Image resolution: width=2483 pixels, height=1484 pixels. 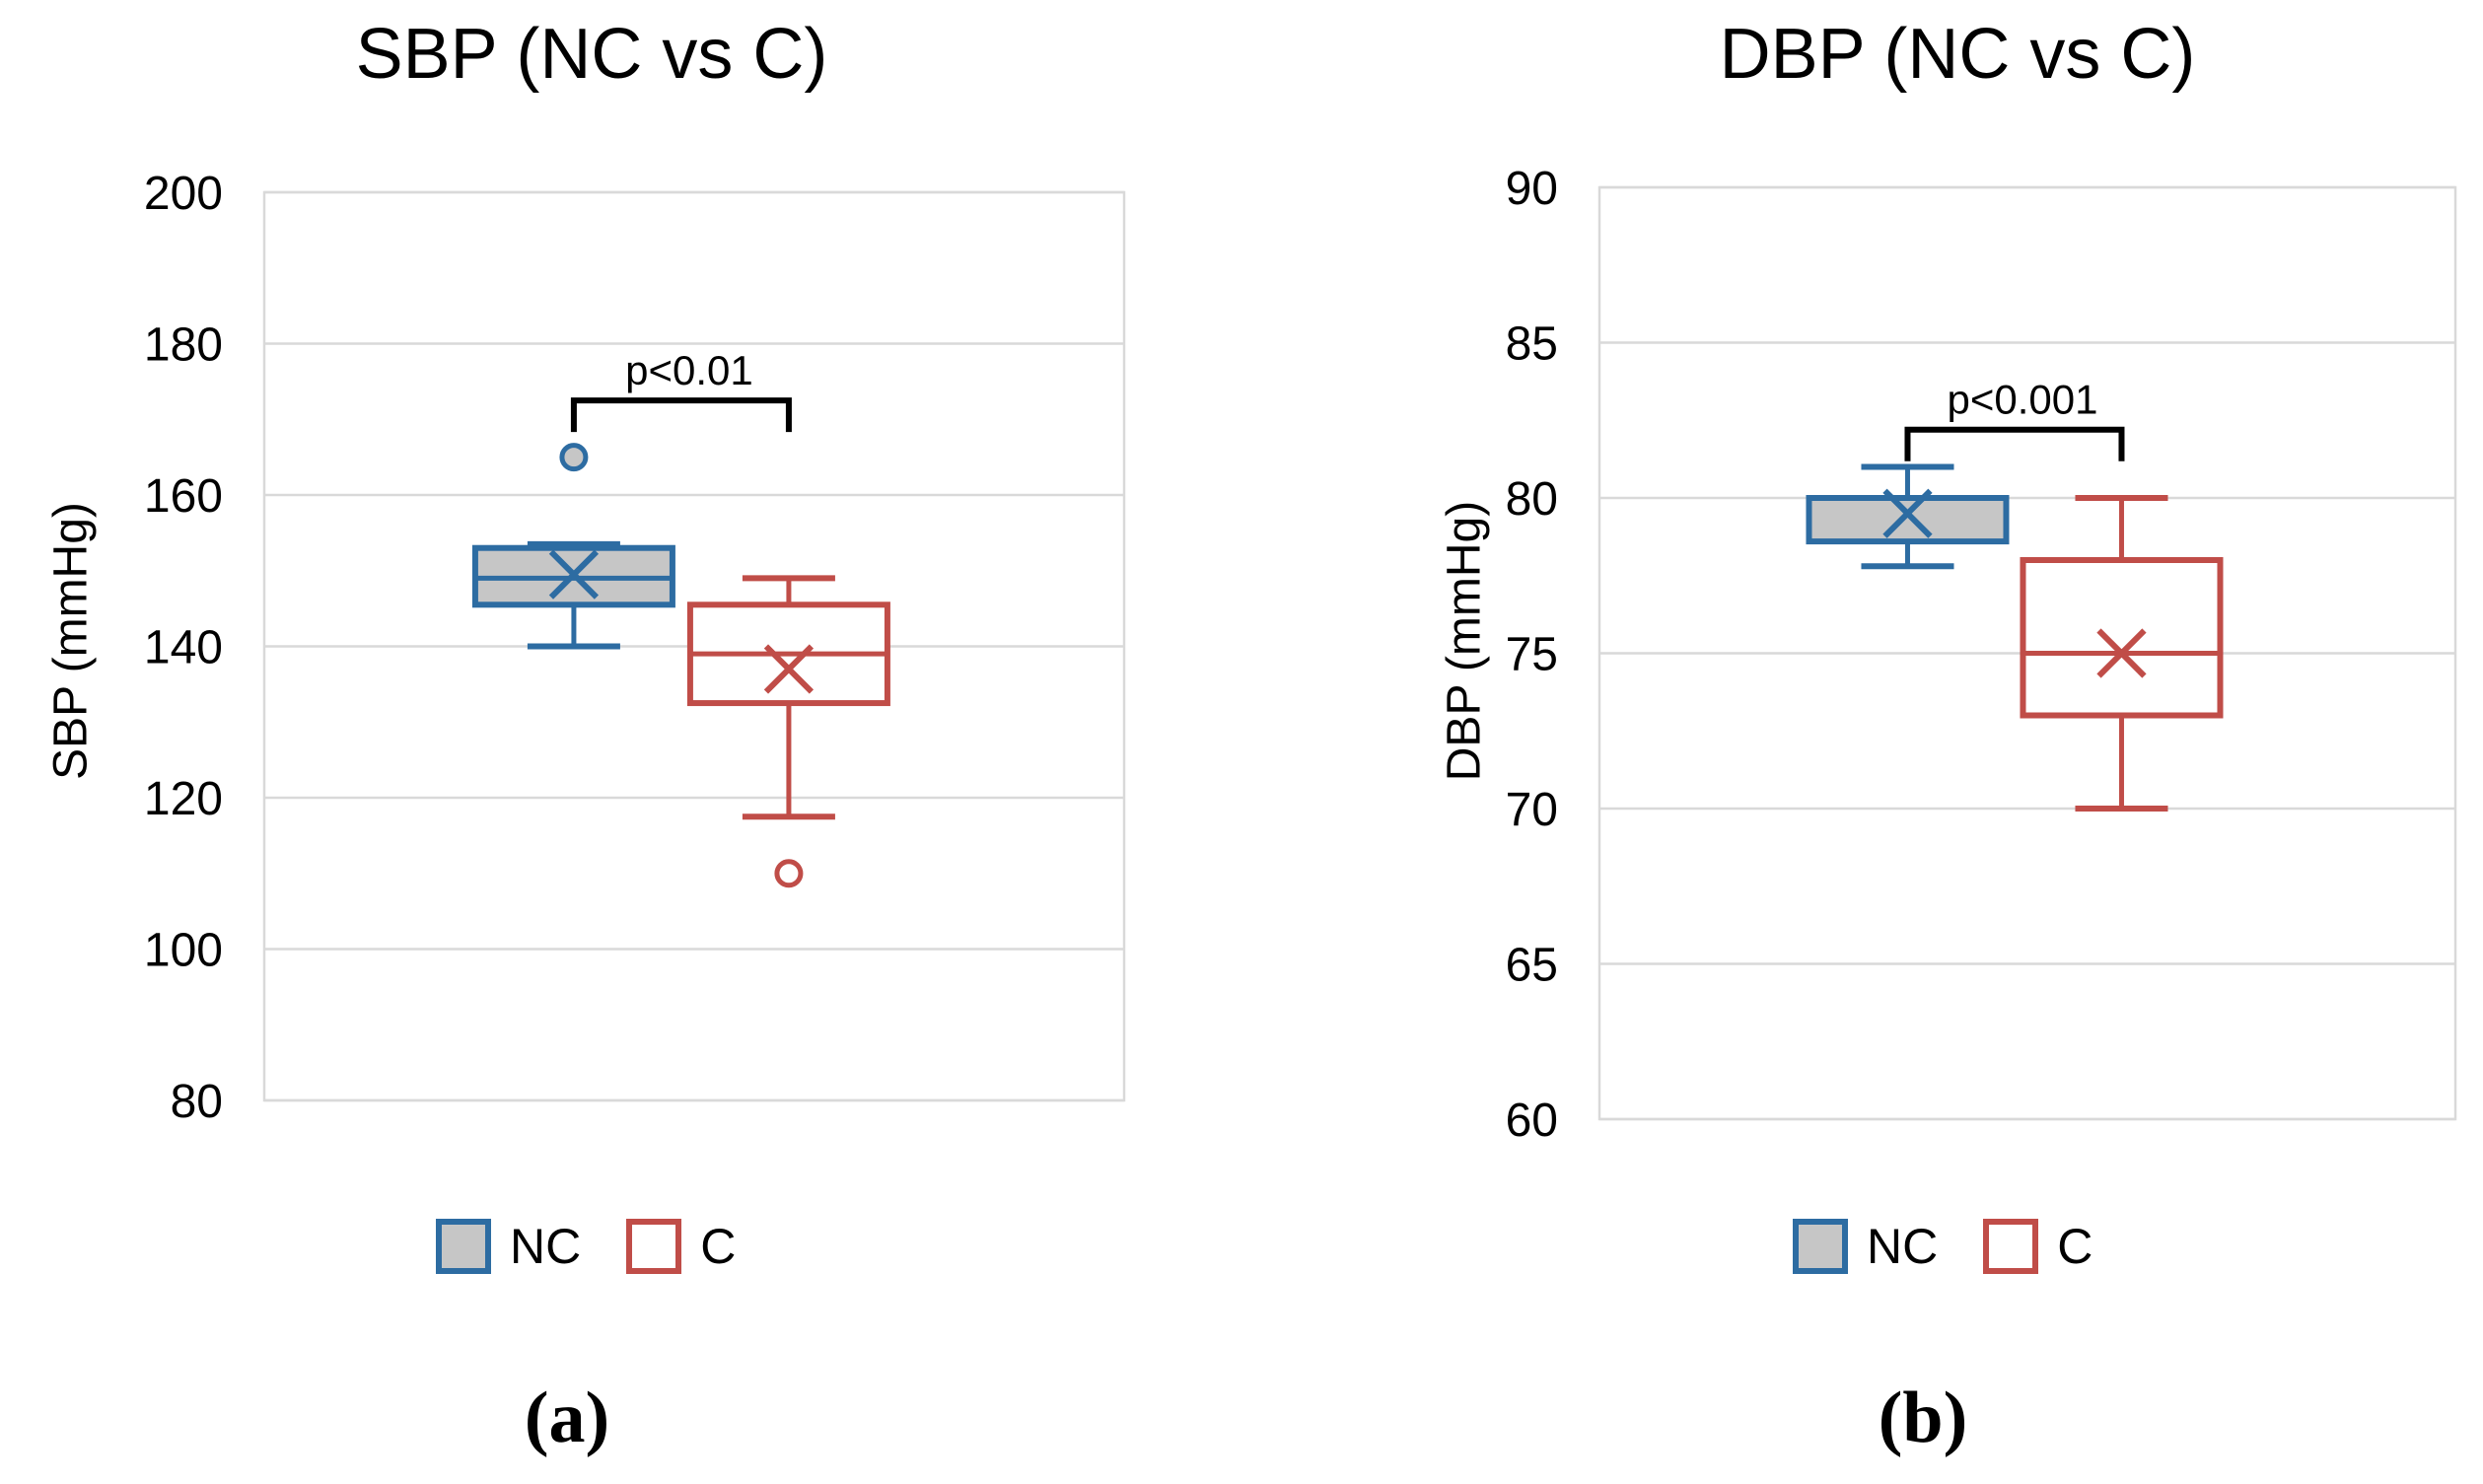 I want to click on y-tick-label: 200, so click(x=183, y=194).